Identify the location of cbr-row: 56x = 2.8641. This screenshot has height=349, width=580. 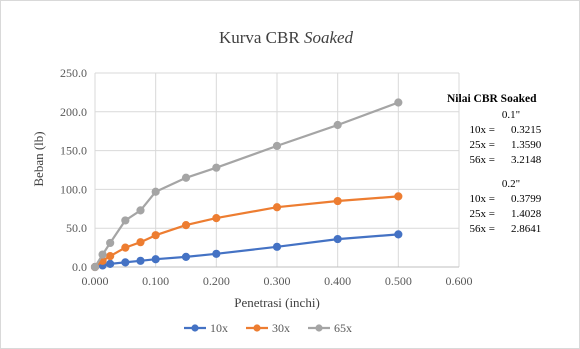
(511, 229).